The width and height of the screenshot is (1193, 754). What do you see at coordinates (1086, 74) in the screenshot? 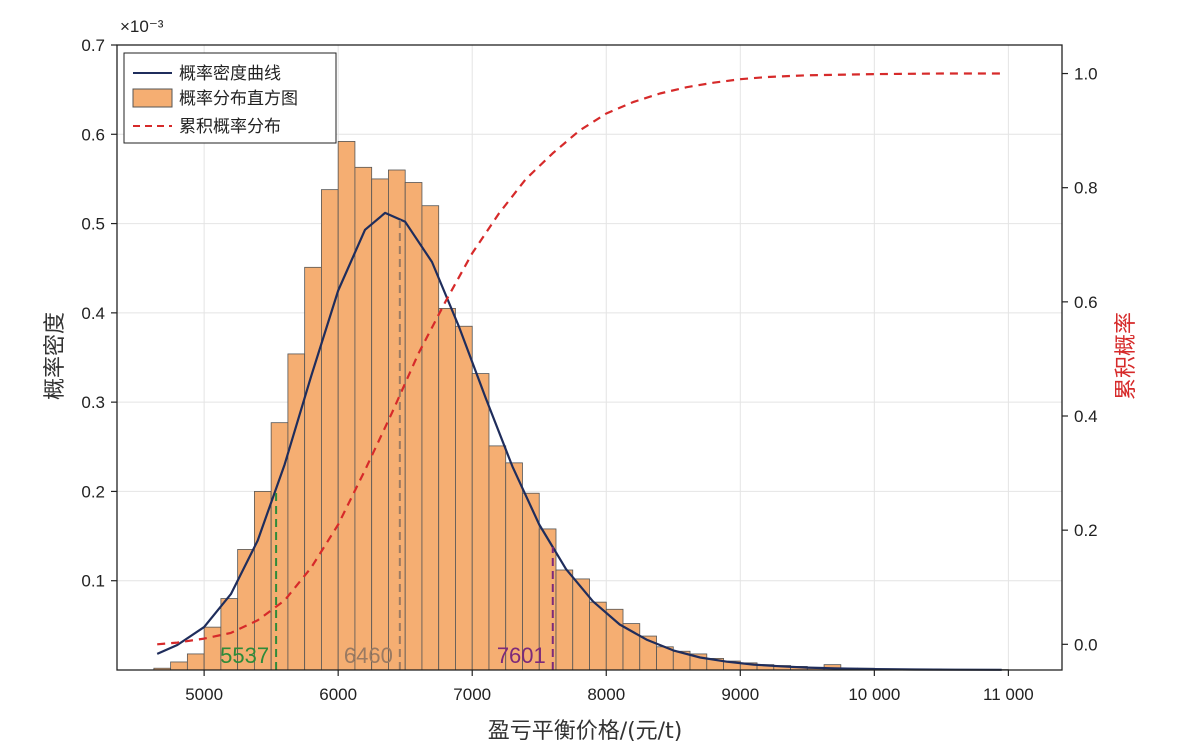
I see `y2-tick-label: 1.0` at bounding box center [1086, 74].